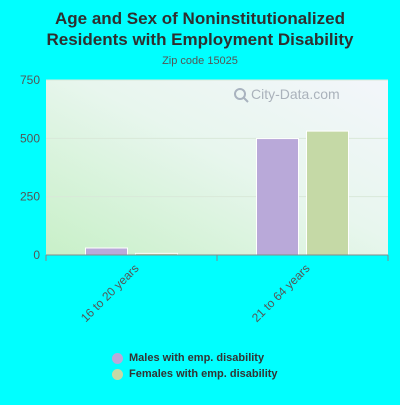 The width and height of the screenshot is (400, 405). What do you see at coordinates (240, 94) in the screenshot?
I see `watermark-magnifier-icon` at bounding box center [240, 94].